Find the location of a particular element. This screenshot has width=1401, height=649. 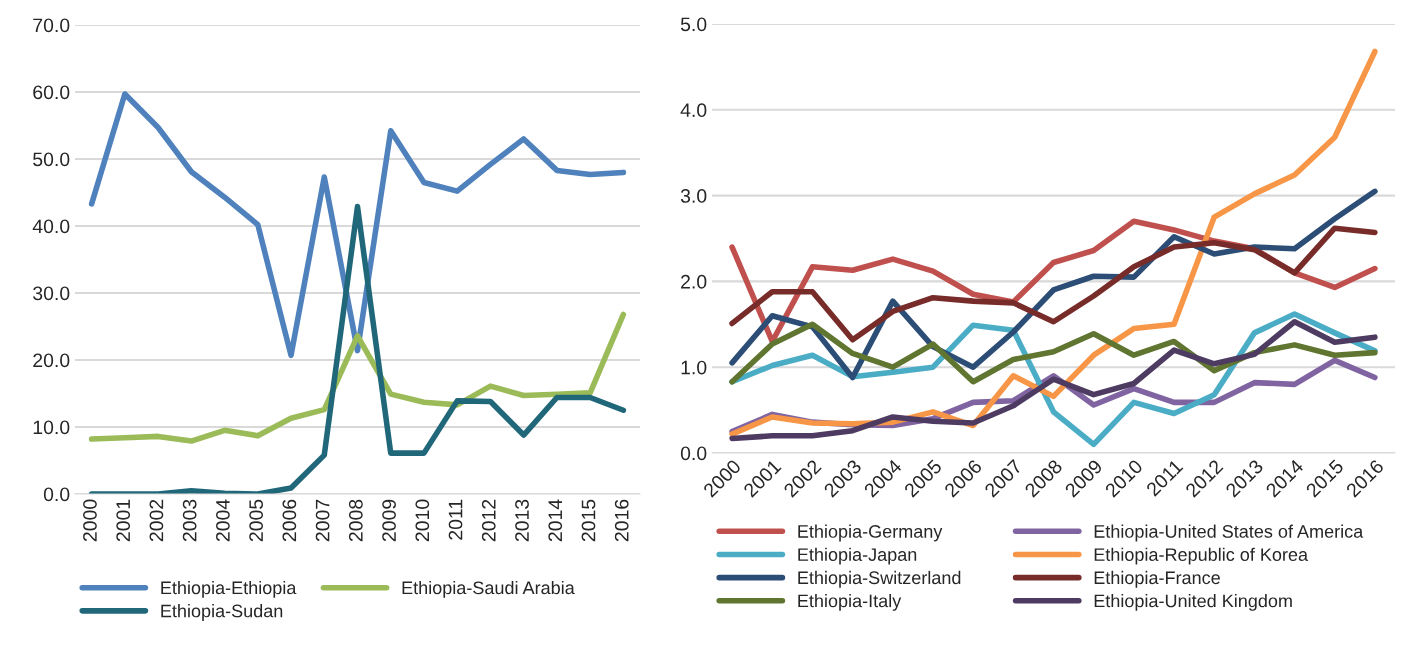

x-tick-label: 2000 is located at coordinates (90, 520).